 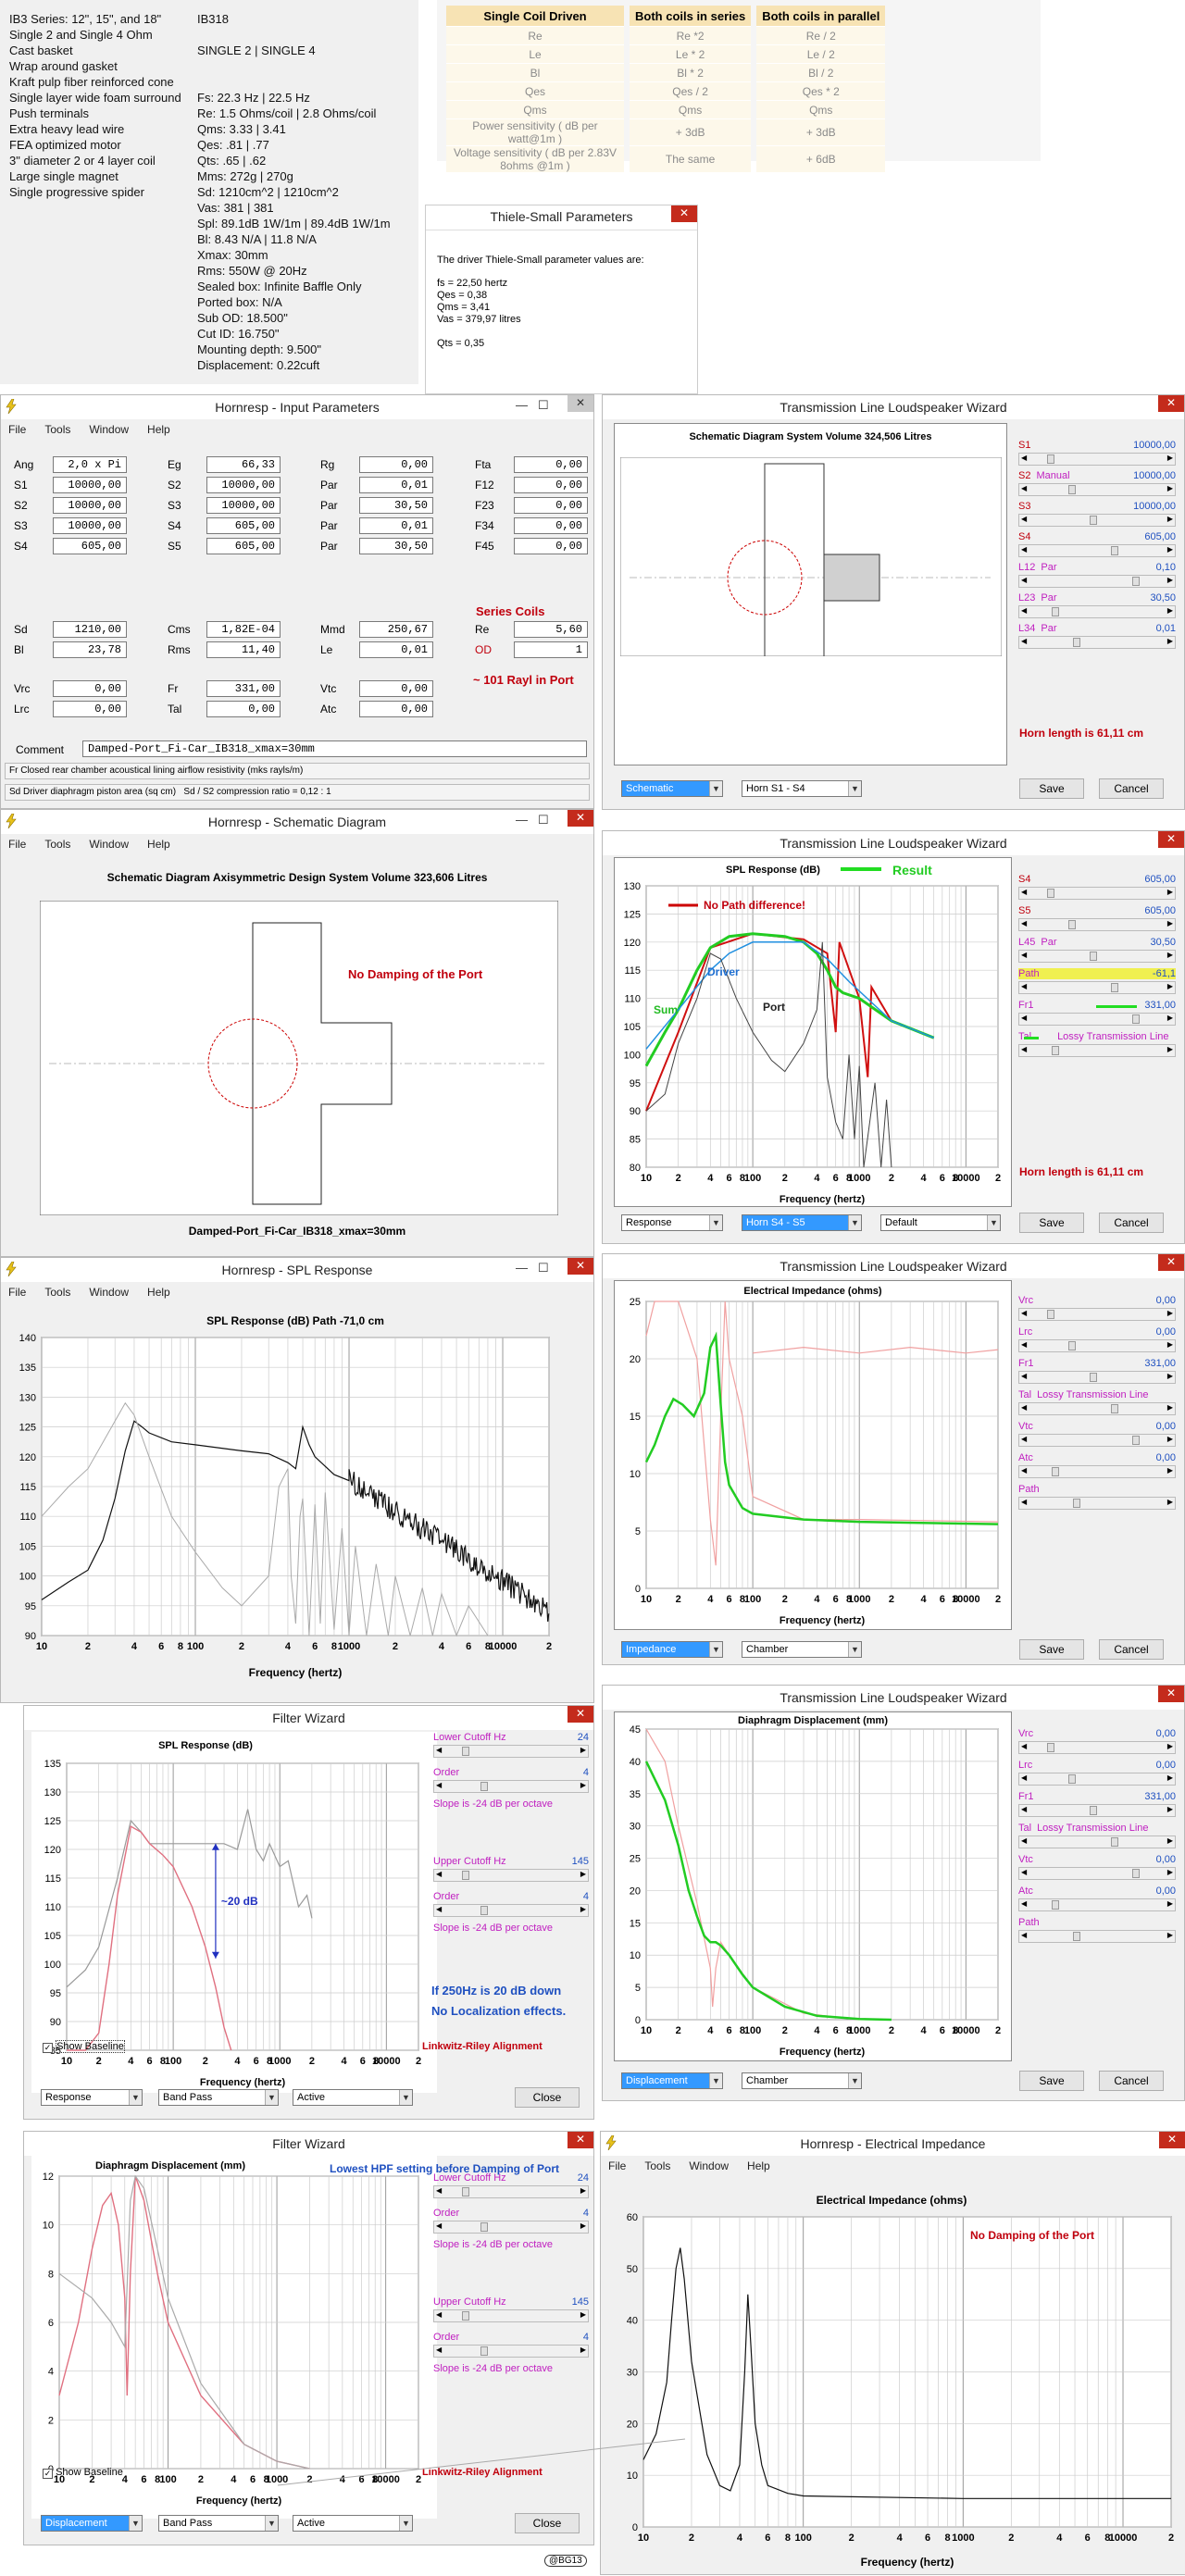 I want to click on comment-field: Damped-Port_Fi-Car_IB318_xmax=30mm, so click(x=334, y=748).